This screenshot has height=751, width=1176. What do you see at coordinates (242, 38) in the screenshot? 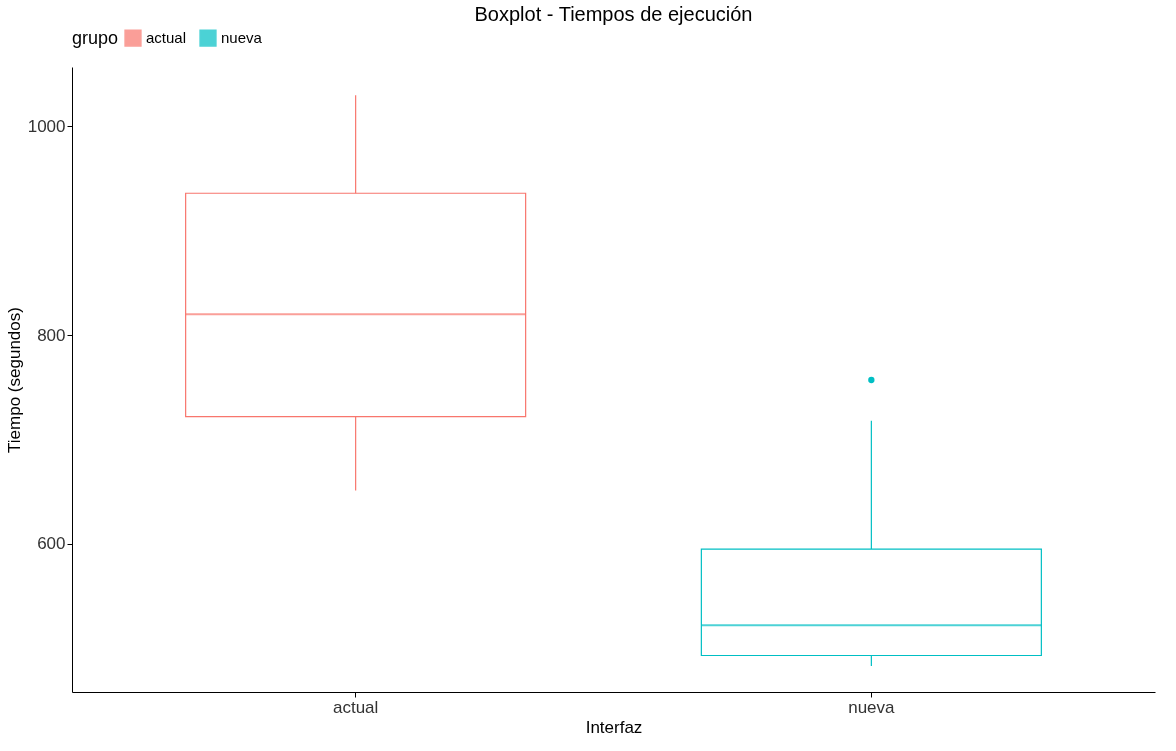
I see `legend-label: nueva` at bounding box center [242, 38].